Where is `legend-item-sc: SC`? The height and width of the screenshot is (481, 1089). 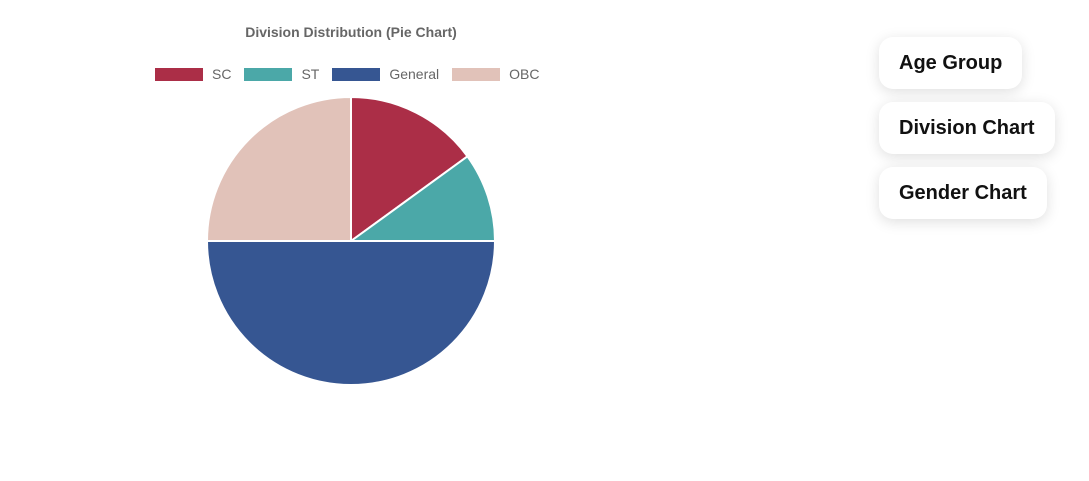
legend-item-sc: SC is located at coordinates (193, 74).